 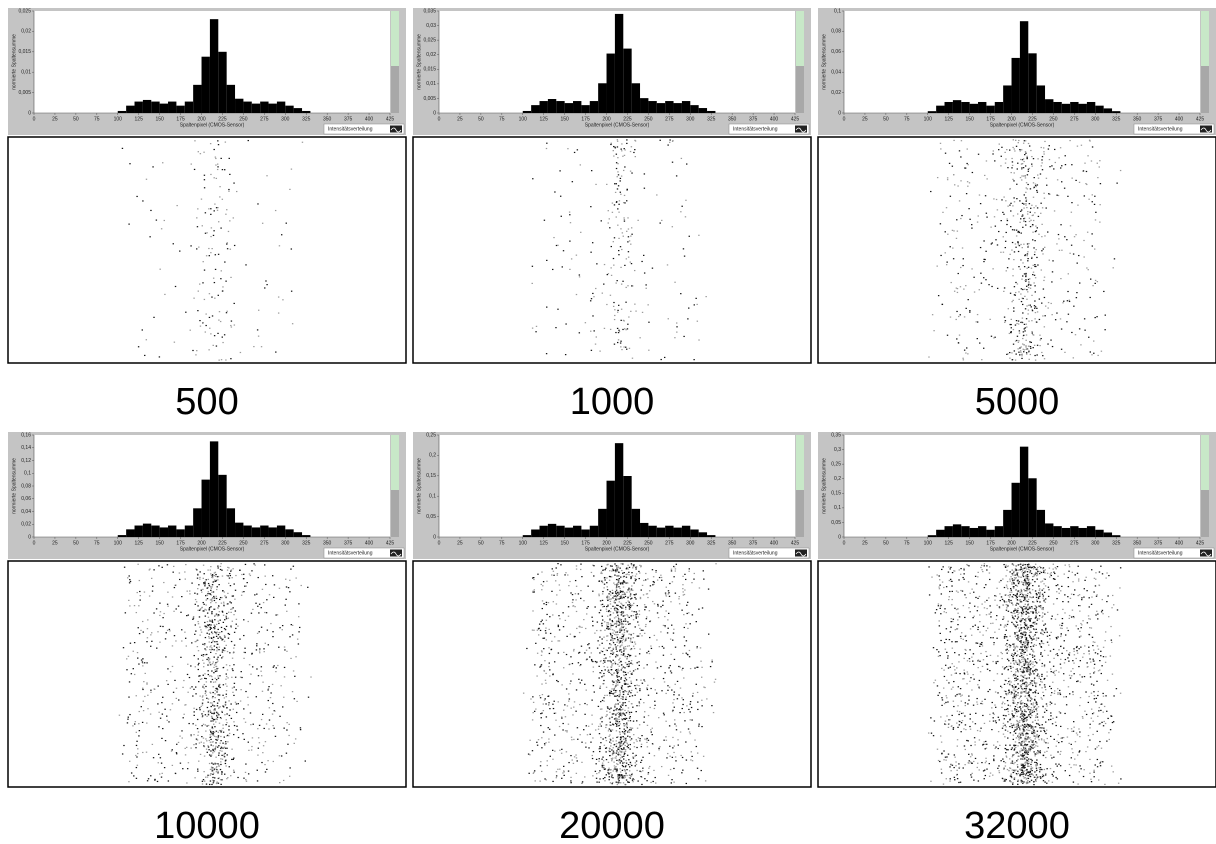 What do you see at coordinates (76, 543) in the screenshot?
I see `x-tick-label: 50` at bounding box center [76, 543].